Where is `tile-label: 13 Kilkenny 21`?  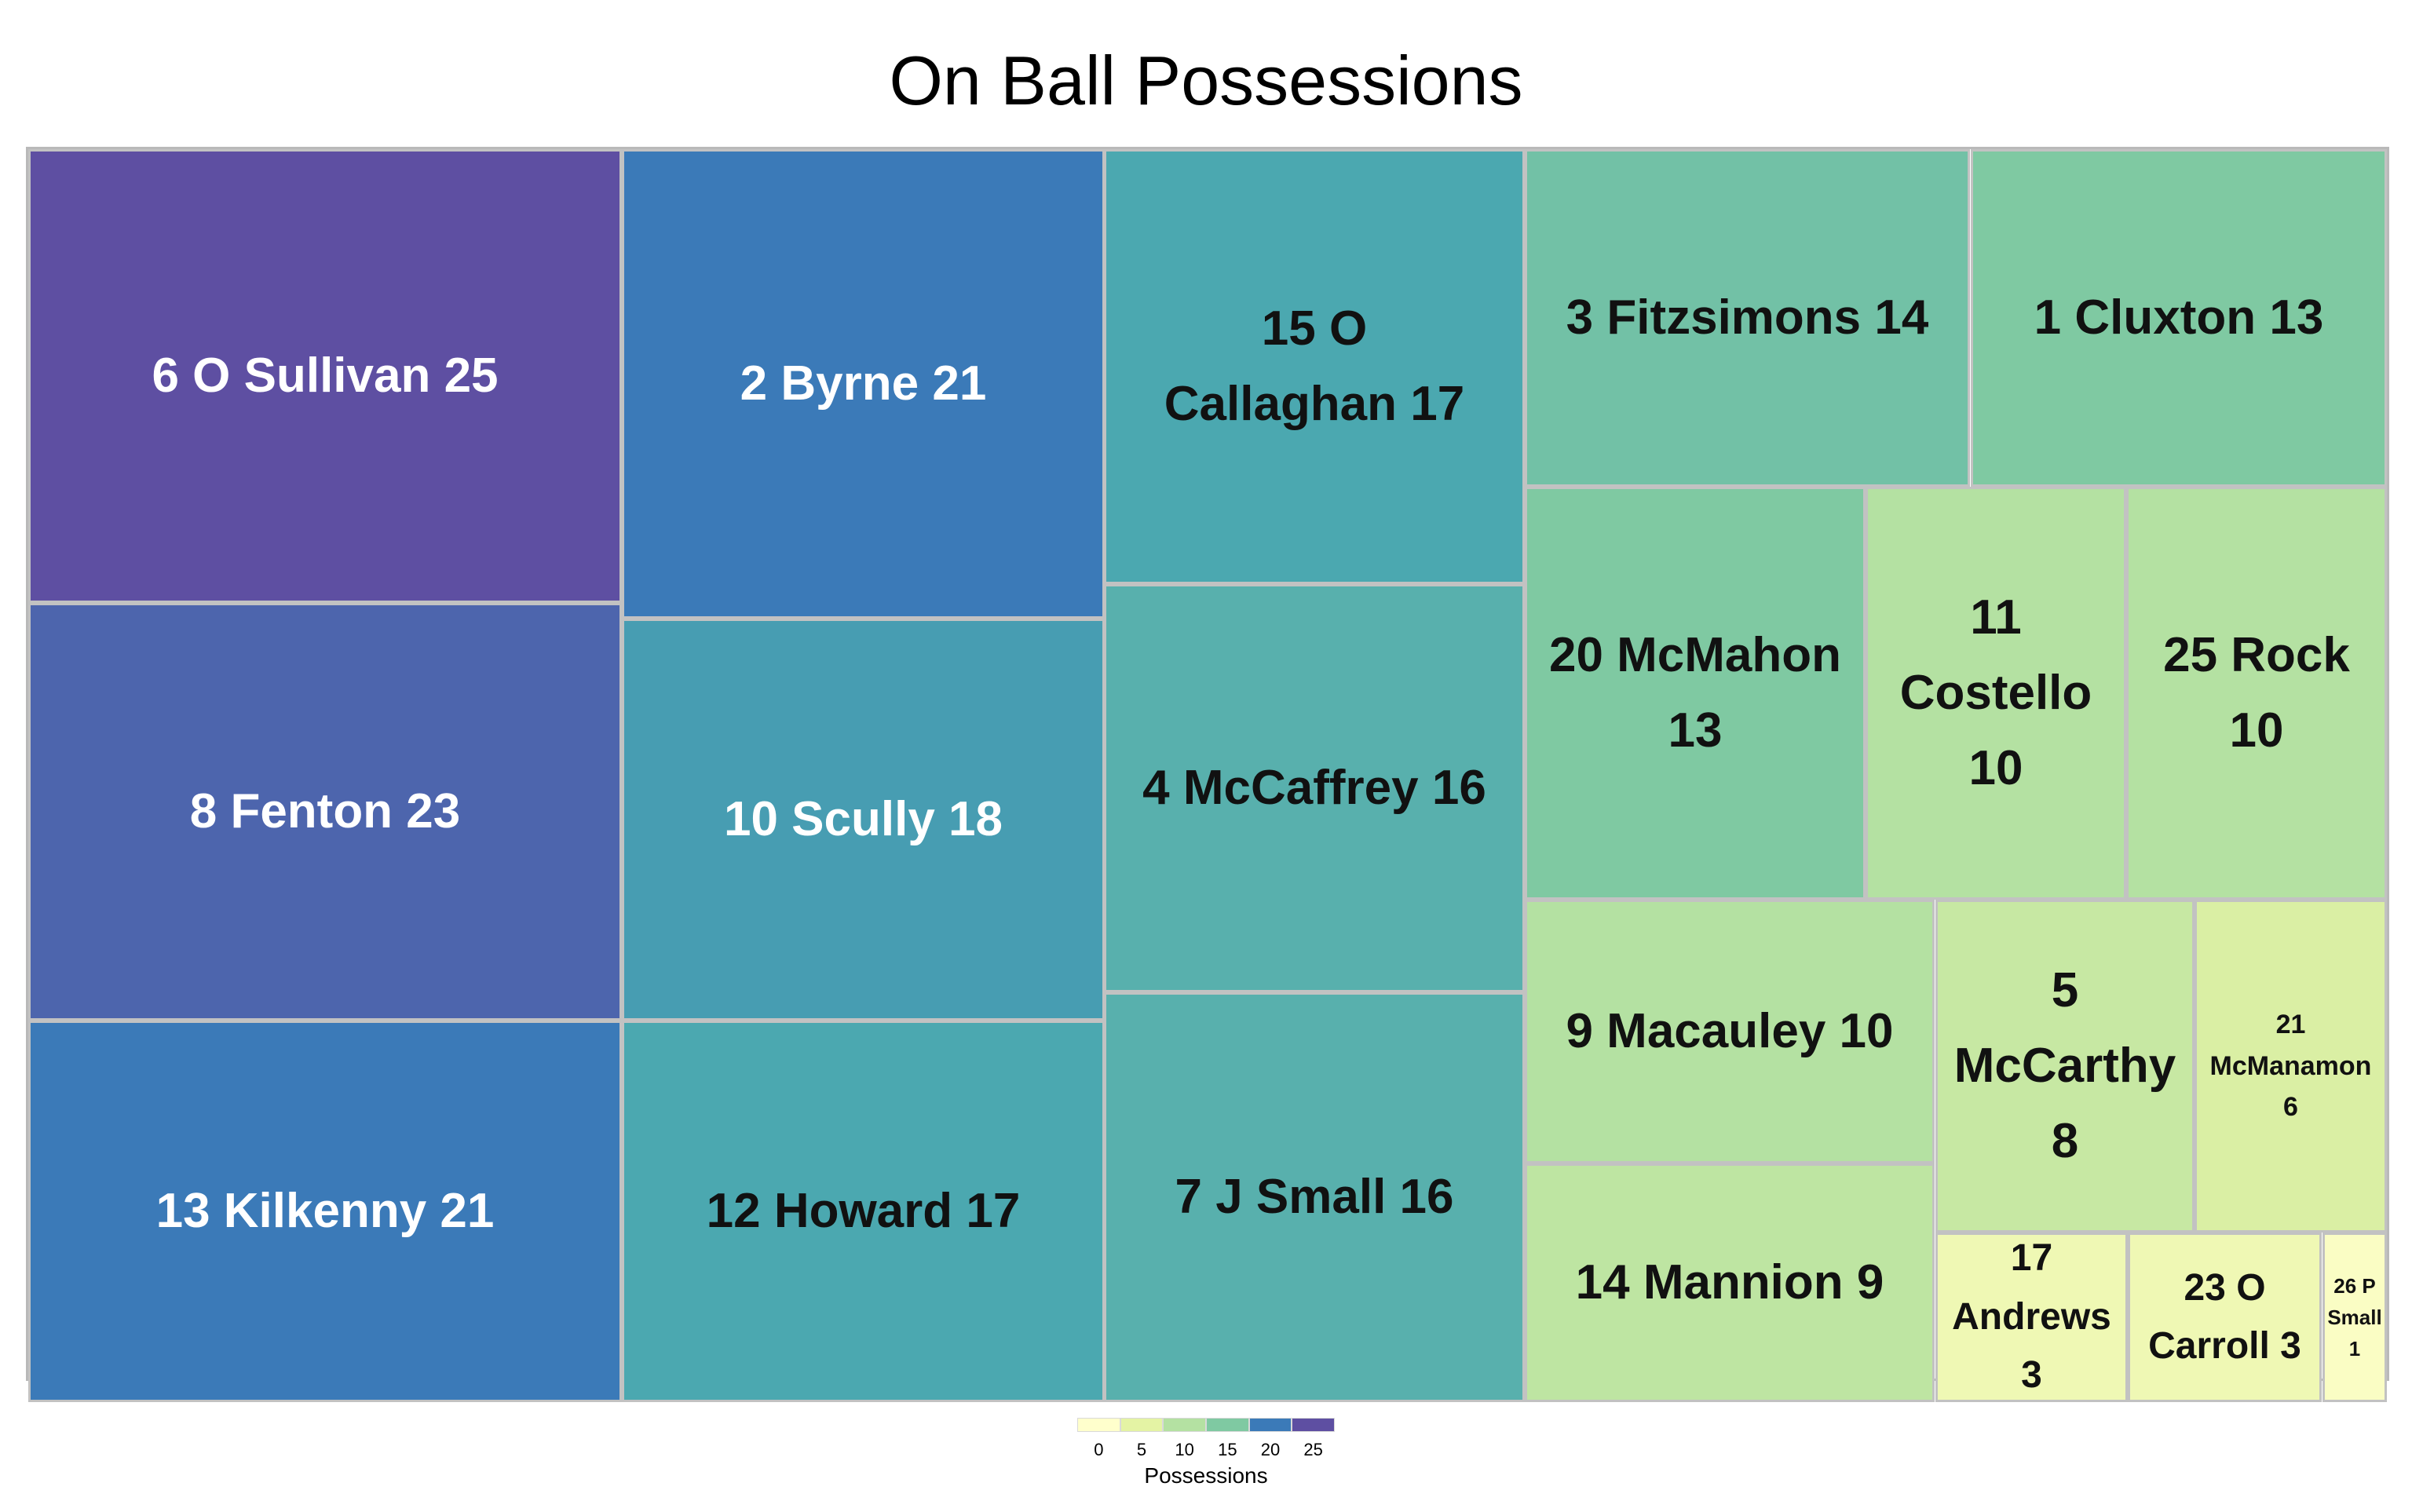 tile-label: 13 Kilkenny 21 is located at coordinates (325, 1210).